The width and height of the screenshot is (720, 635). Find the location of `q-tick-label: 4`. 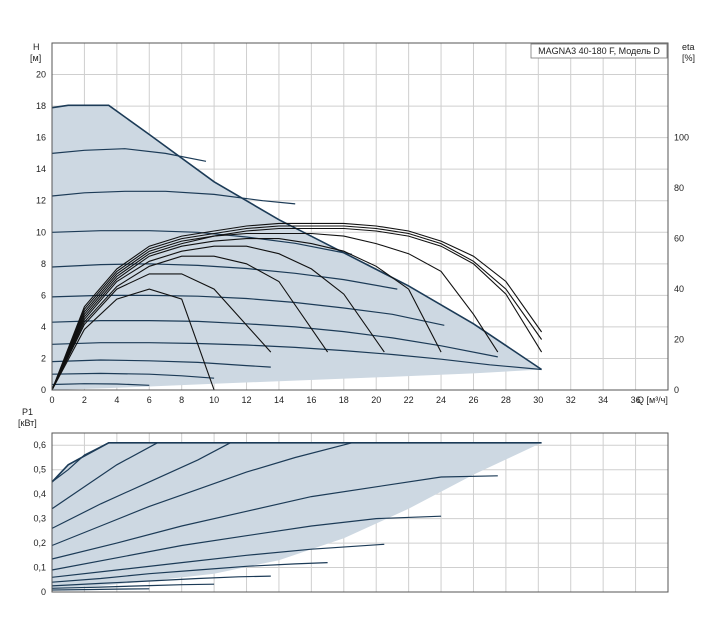

q-tick-label: 4 is located at coordinates (116, 400).